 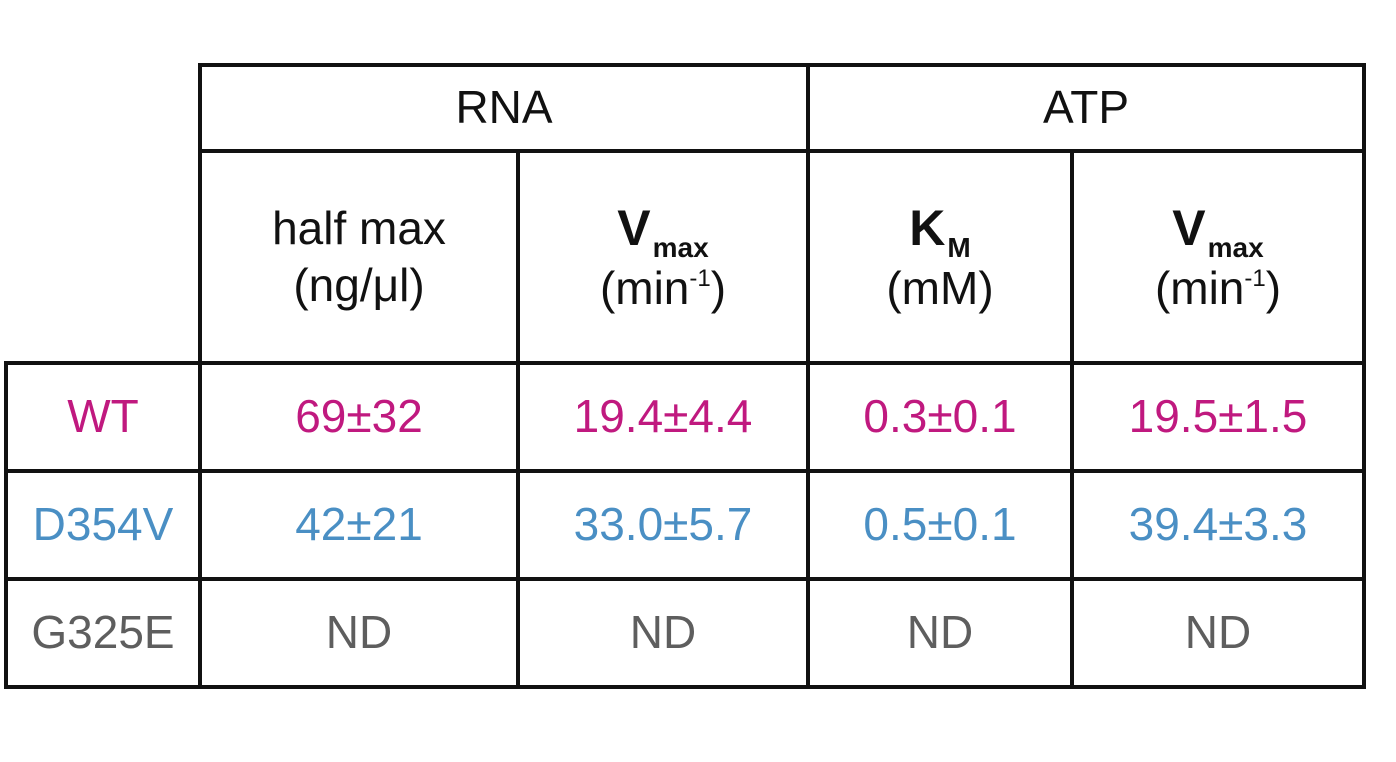 What do you see at coordinates (940, 525) in the screenshot?
I see `cell-atp-km: 0.5±0.1` at bounding box center [940, 525].